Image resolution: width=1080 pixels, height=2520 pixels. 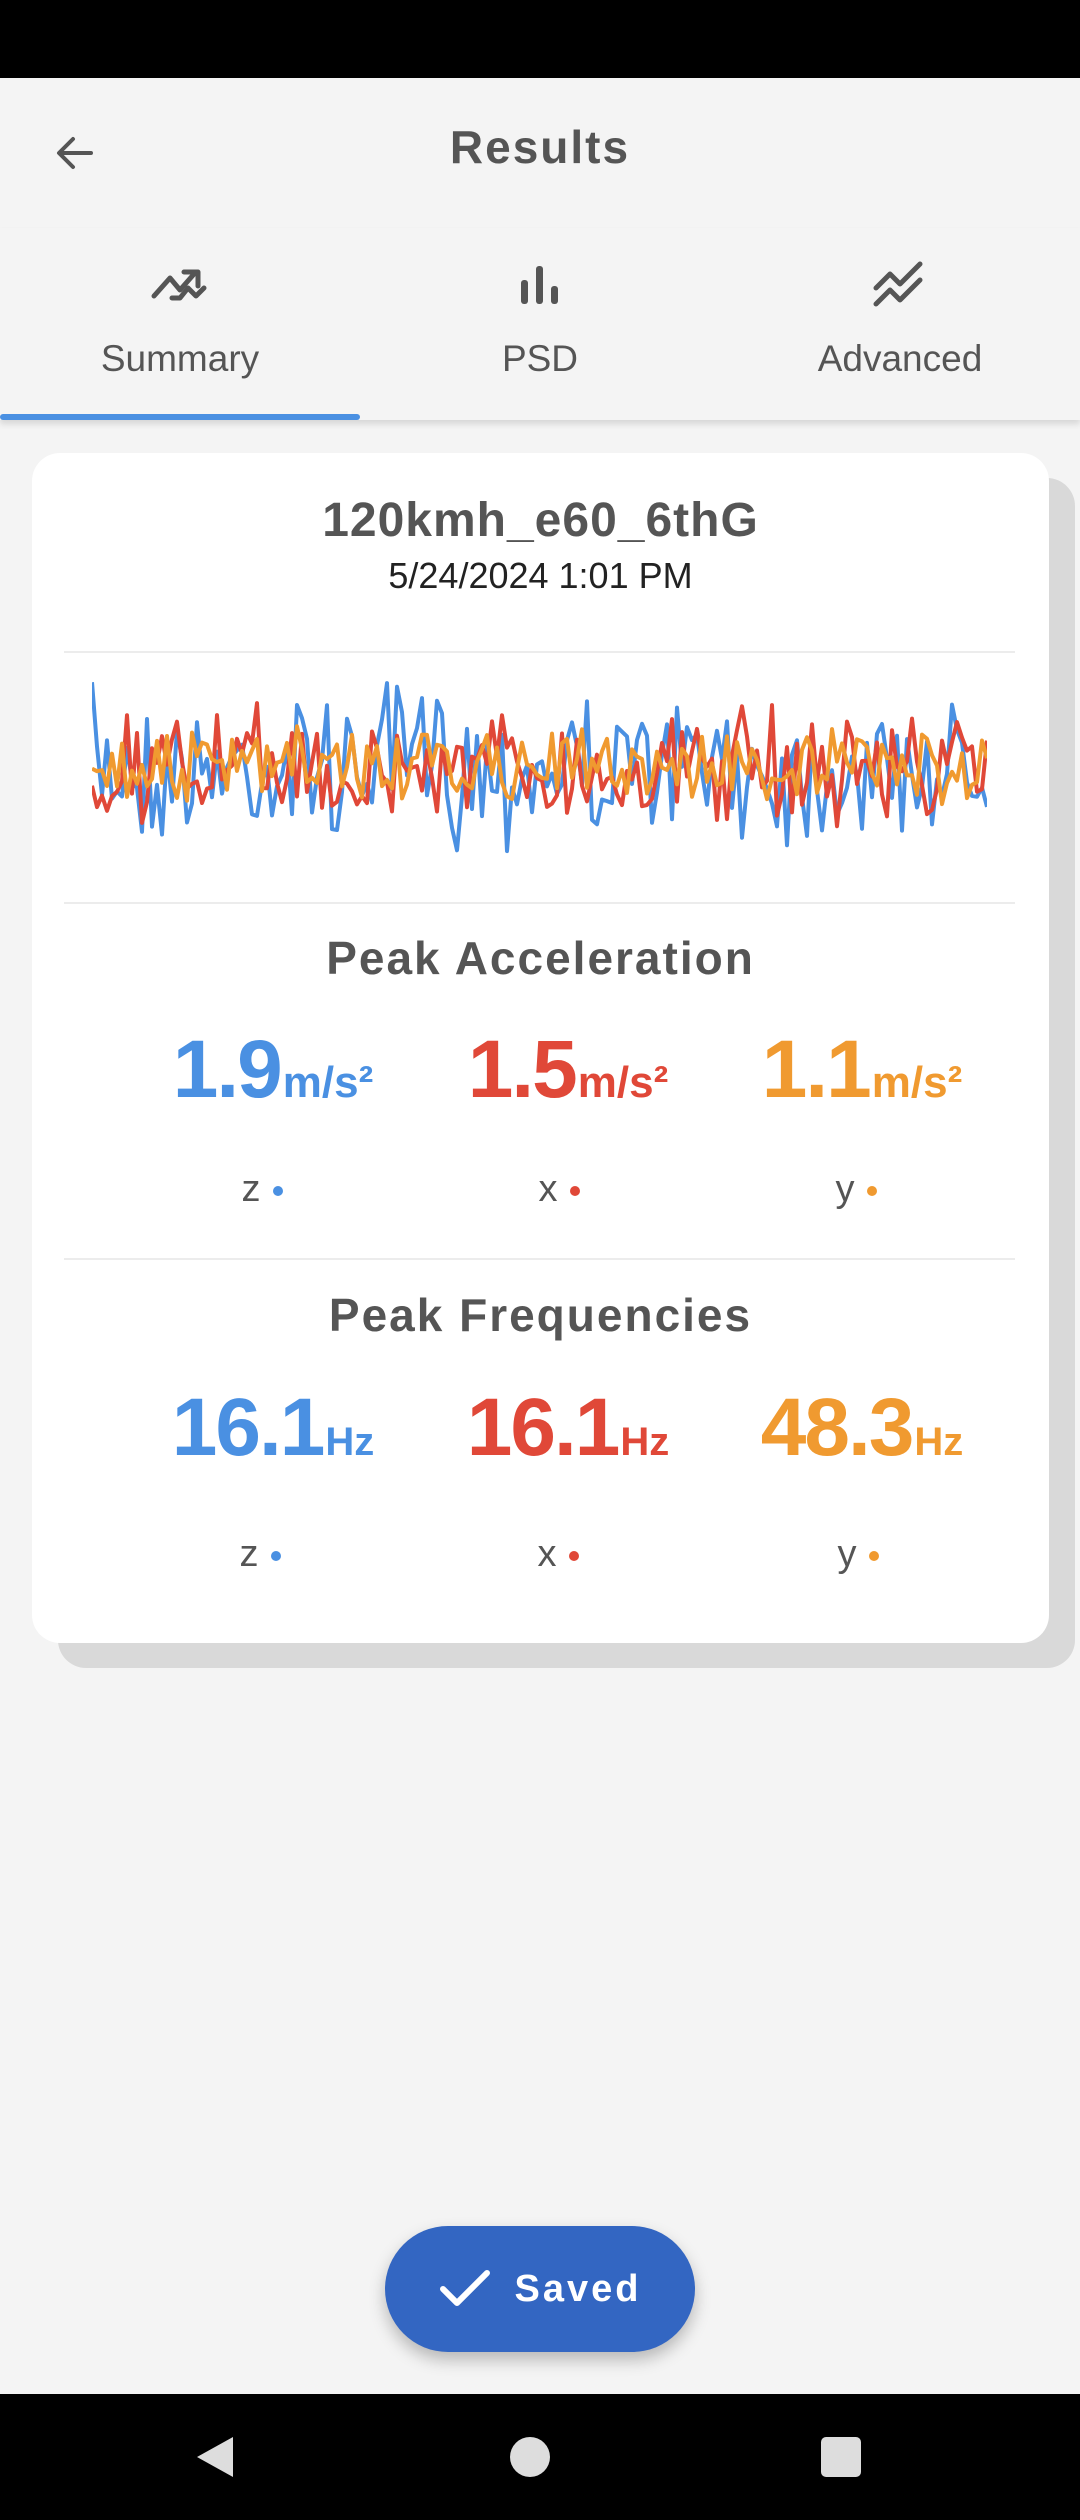 What do you see at coordinates (856, 1189) in the screenshot?
I see `axis-label-y: y` at bounding box center [856, 1189].